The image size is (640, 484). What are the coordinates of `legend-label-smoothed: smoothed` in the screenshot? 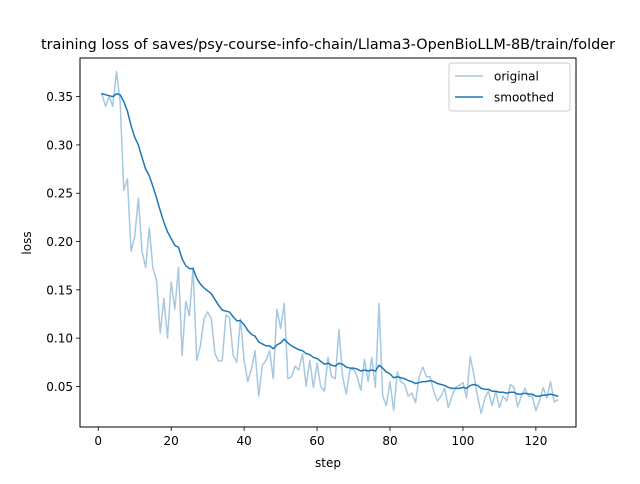 It's located at (524, 98).